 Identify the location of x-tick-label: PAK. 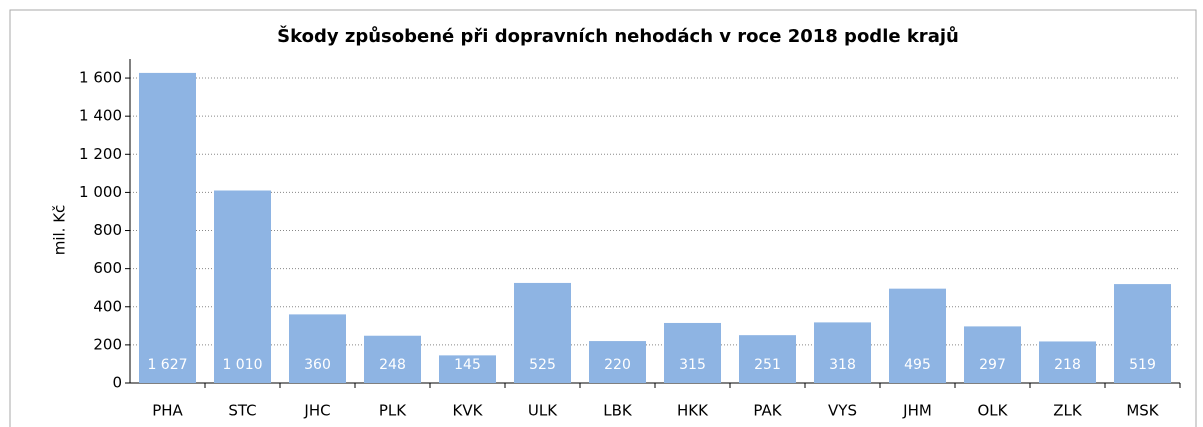
(767, 411).